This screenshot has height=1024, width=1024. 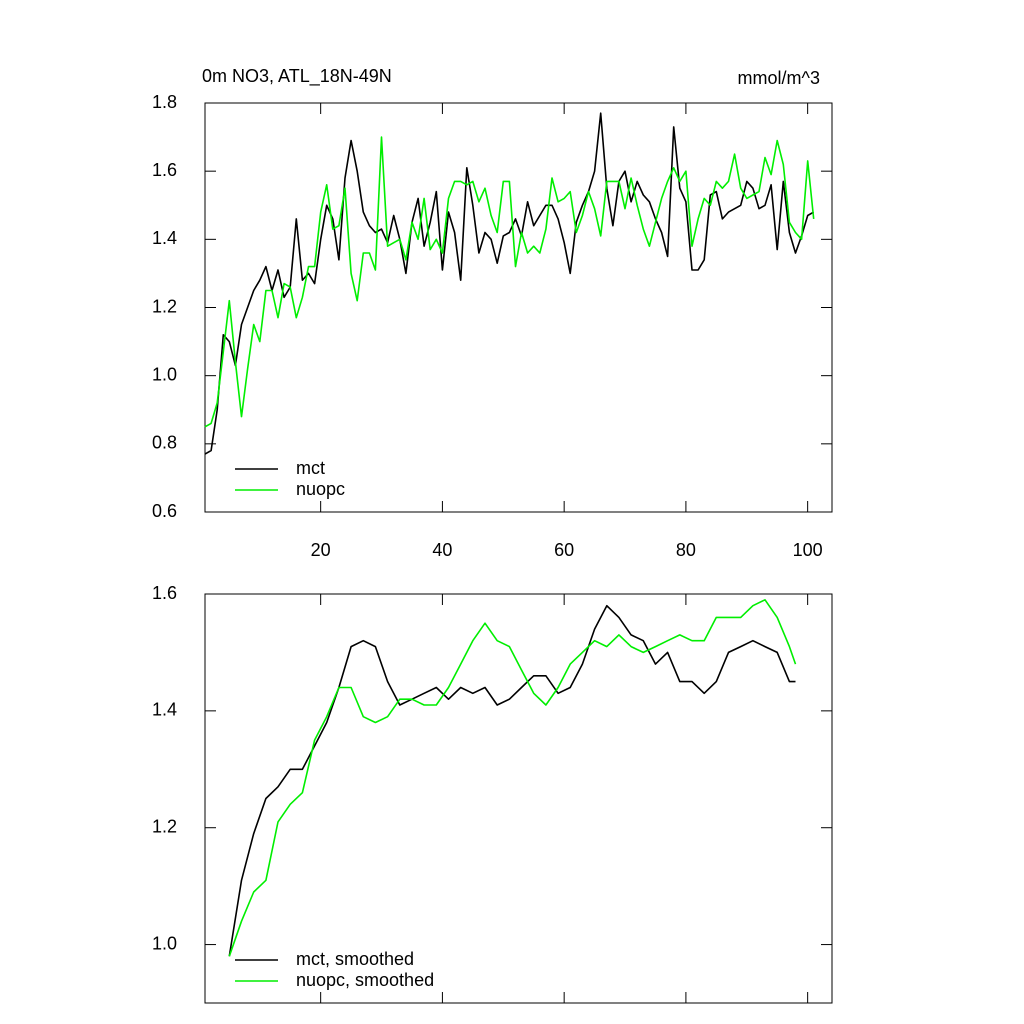 I want to click on x-tick-label: 40, so click(x=442, y=550).